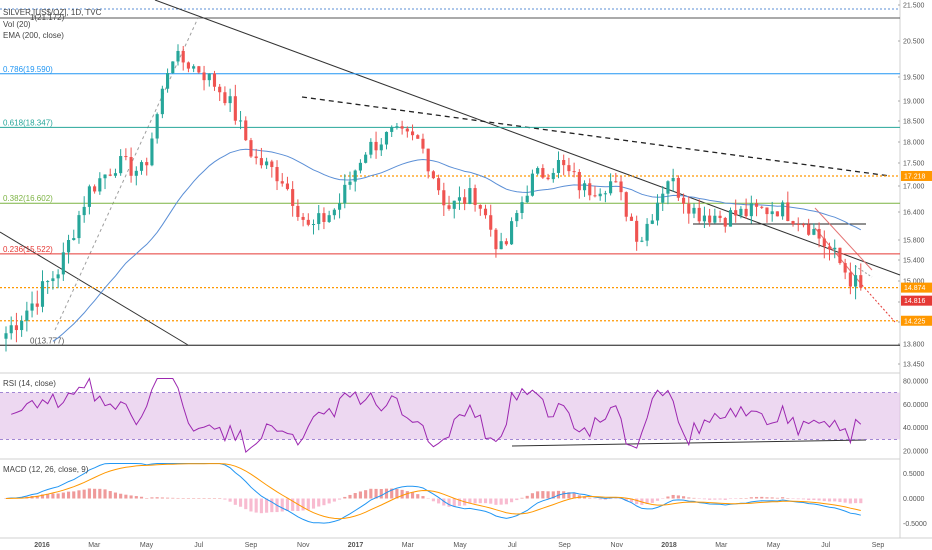  What do you see at coordinates (33, 35) in the screenshot?
I see `ema-legend: EMA (200, close)` at bounding box center [33, 35].